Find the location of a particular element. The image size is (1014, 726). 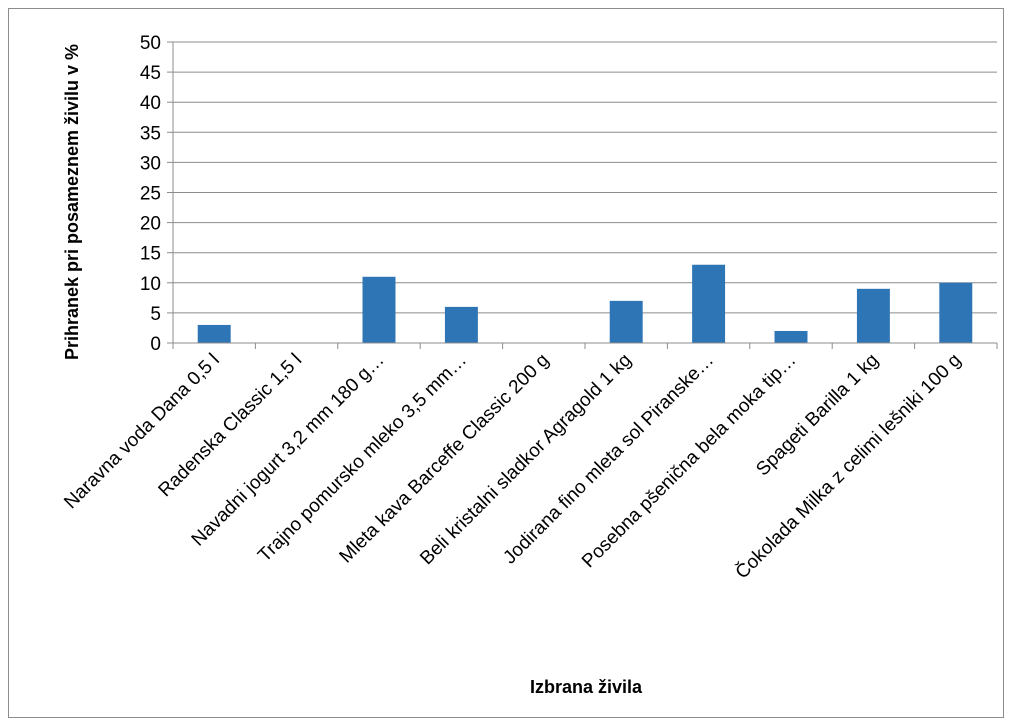

y-tick-label: 15 is located at coordinates (150, 254).